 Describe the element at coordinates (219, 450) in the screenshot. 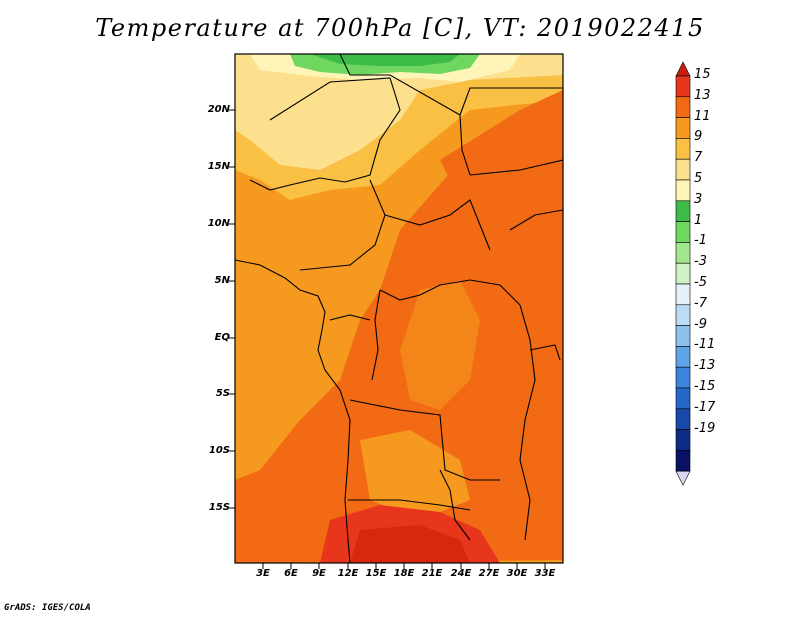

I see `lat-label-10s: 10S` at that location.